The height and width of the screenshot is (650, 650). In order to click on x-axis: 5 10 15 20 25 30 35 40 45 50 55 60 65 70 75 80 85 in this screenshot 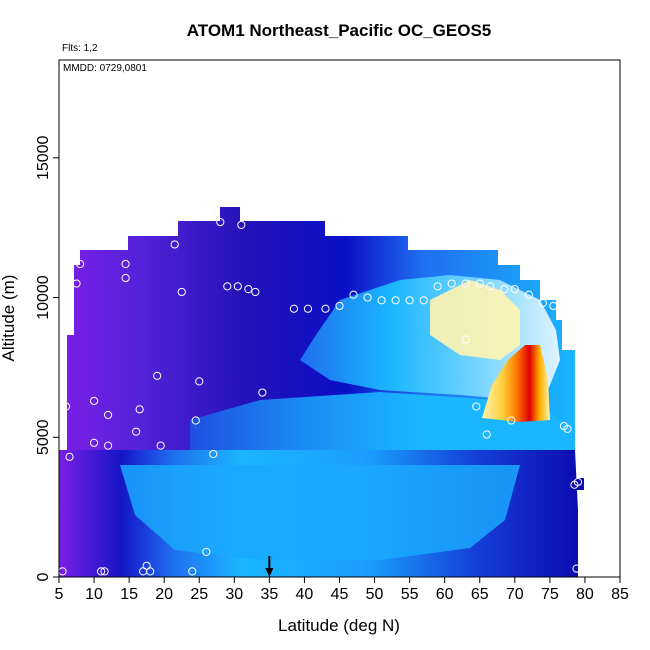, I will do `click(342, 590)`.